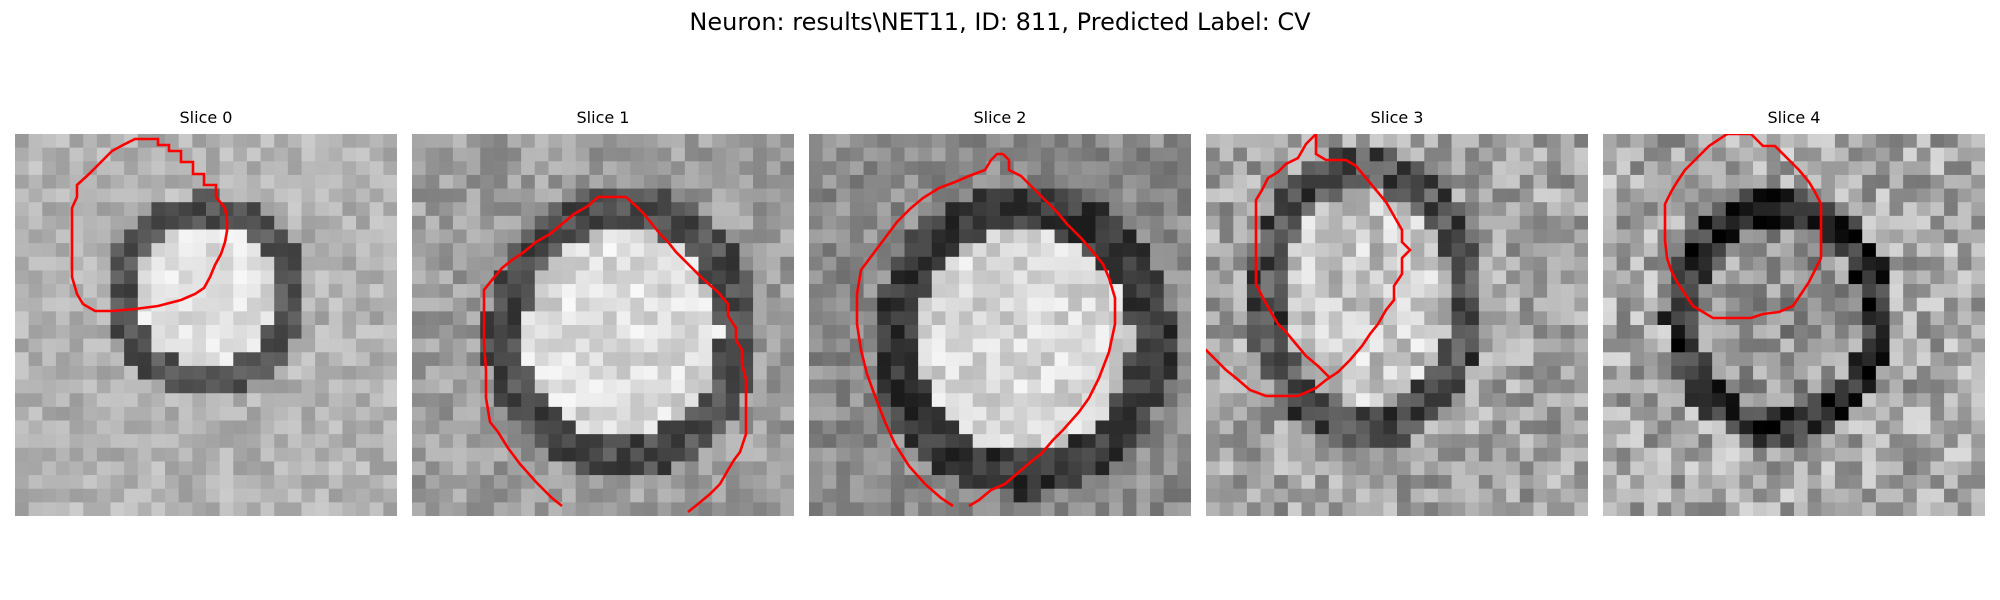  I want to click on slice-panel-1: Slice 1, so click(603, 312).